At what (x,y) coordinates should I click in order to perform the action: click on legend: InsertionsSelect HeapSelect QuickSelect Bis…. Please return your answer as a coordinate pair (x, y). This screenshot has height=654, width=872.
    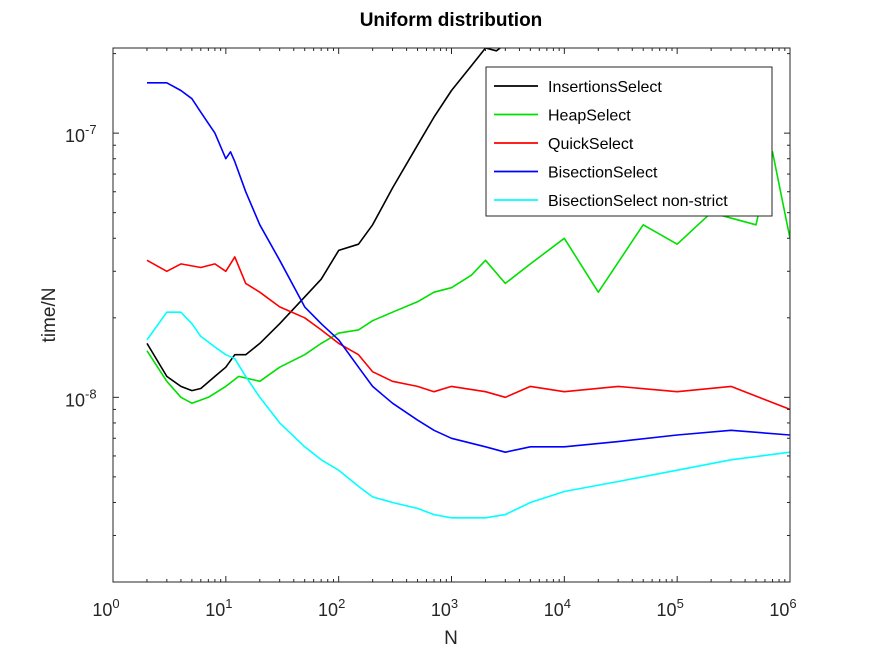
    Looking at the image, I should click on (629, 141).